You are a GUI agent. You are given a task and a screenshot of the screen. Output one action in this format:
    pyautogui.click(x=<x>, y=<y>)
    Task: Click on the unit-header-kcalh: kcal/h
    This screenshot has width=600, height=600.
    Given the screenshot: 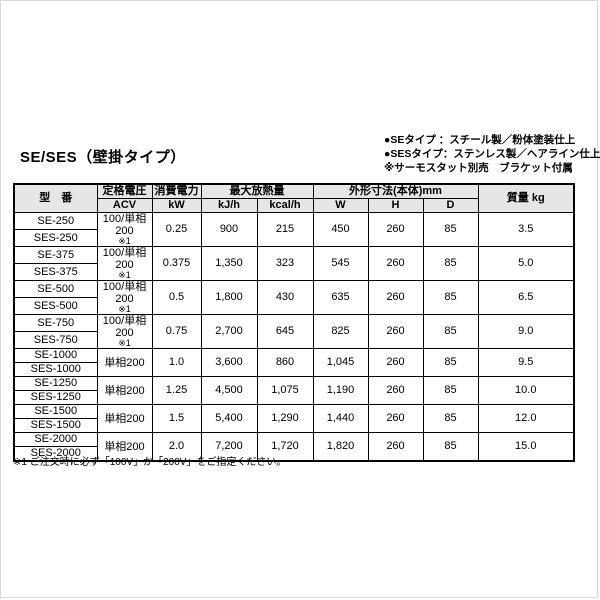 What is the action you would take?
    pyautogui.click(x=285, y=205)
    